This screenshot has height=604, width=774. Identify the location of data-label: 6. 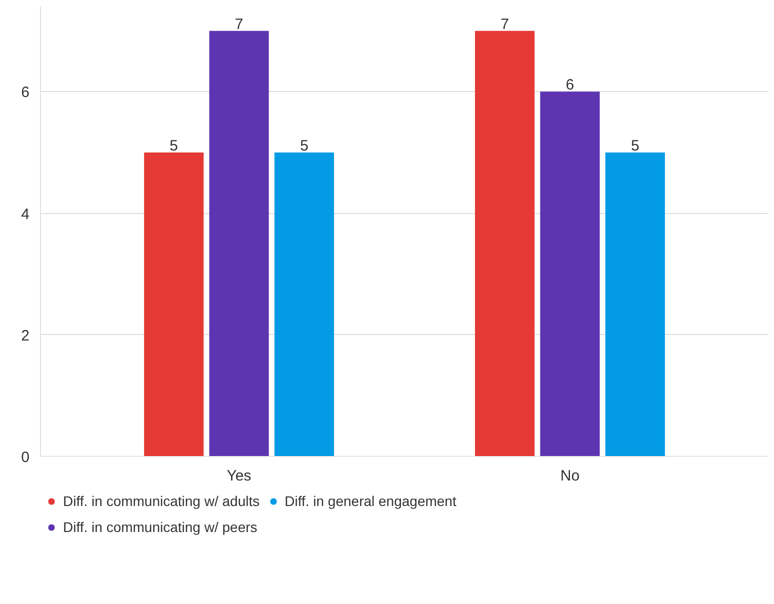
(570, 85).